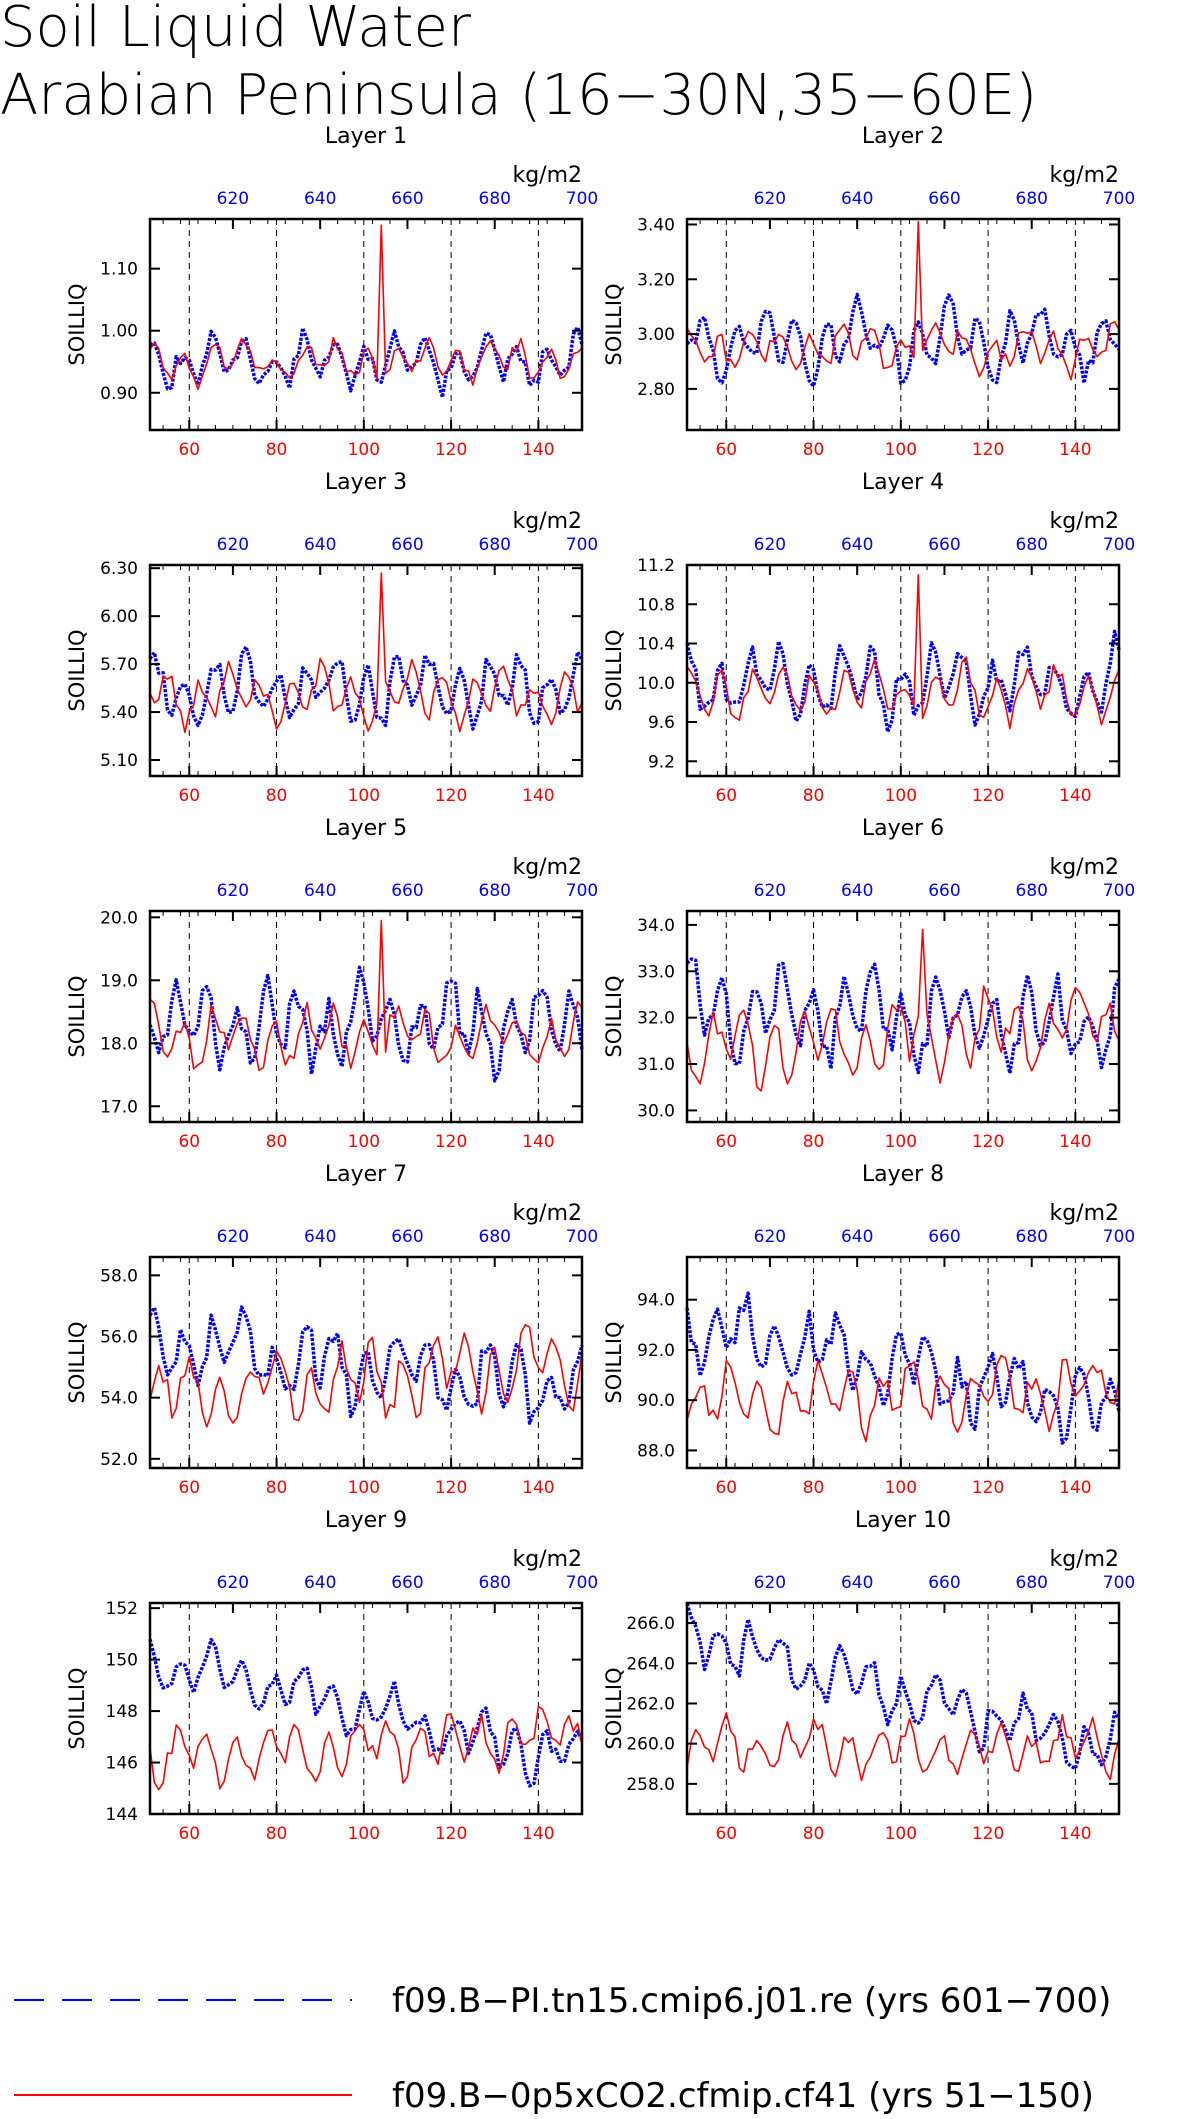 Image resolution: width=1198 pixels, height=2119 pixels. Describe the element at coordinates (656, 335) in the screenshot. I see `y-tick-label: 3.00` at that location.